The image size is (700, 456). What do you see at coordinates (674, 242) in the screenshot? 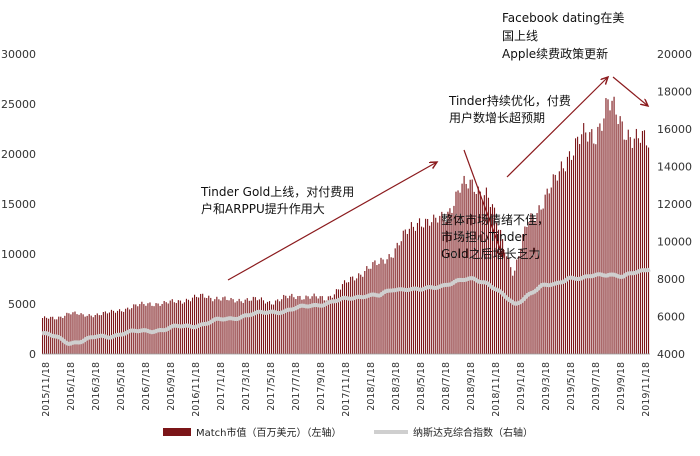
I see `right-tick-label: 10000` at bounding box center [674, 242].